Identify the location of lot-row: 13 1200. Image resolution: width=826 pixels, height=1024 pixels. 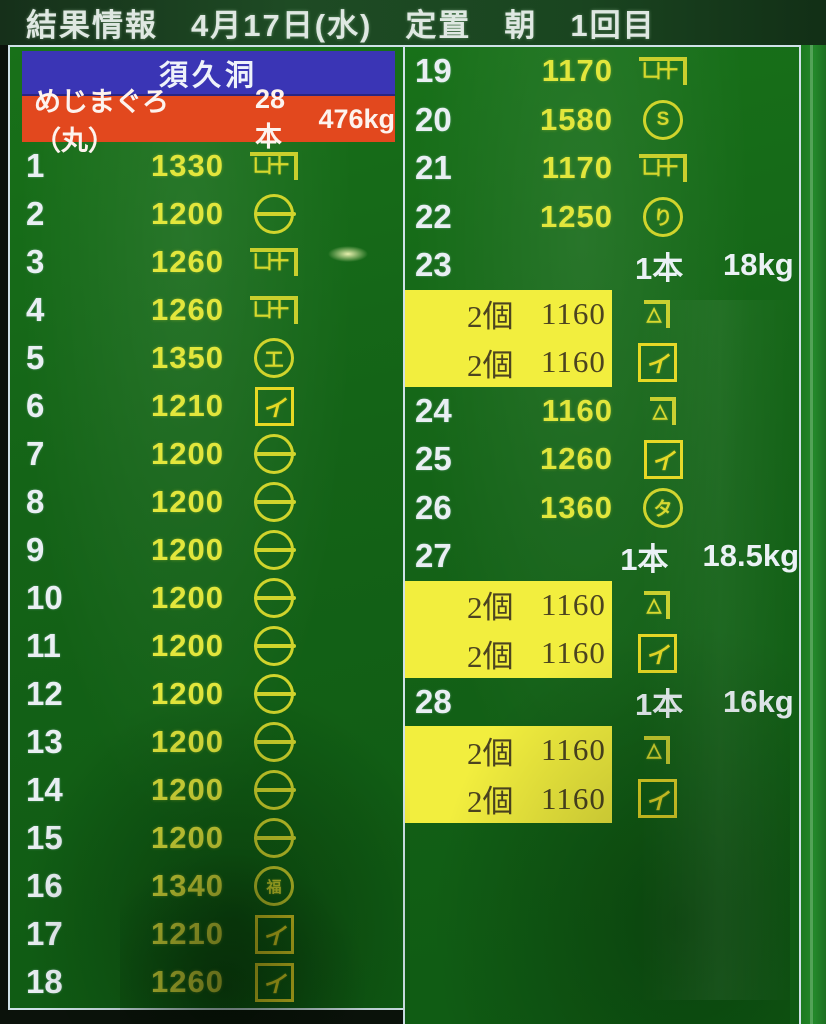
(206, 742).